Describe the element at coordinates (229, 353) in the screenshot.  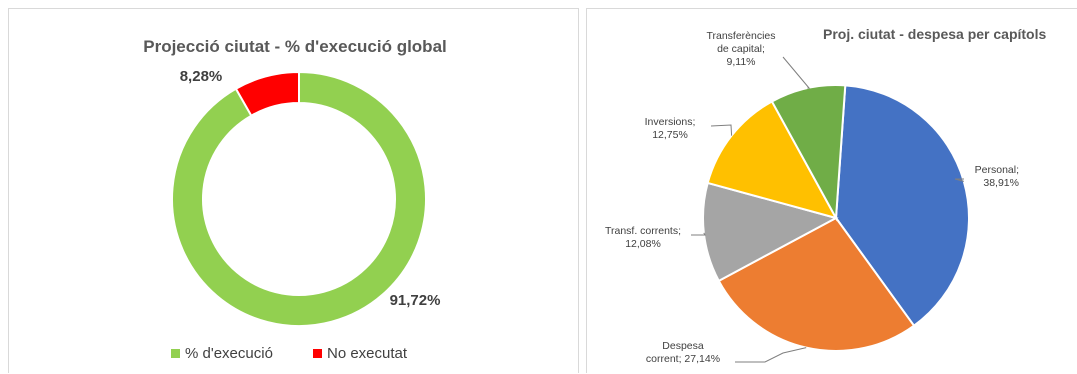
I see `legend-label-execucio: % d'execució` at that location.